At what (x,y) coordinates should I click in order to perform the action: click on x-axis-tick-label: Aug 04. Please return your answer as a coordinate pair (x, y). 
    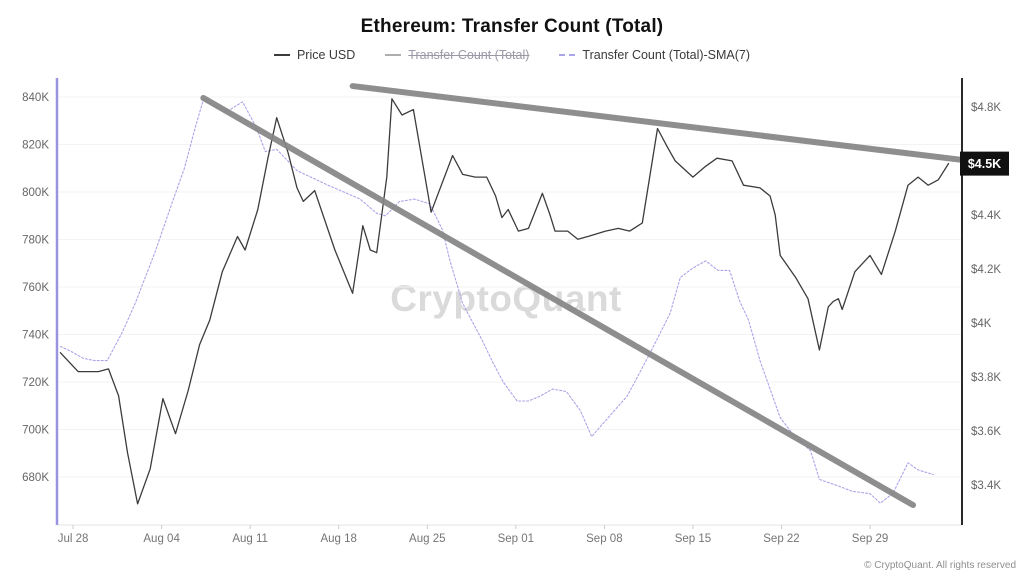
    Looking at the image, I should click on (161, 539).